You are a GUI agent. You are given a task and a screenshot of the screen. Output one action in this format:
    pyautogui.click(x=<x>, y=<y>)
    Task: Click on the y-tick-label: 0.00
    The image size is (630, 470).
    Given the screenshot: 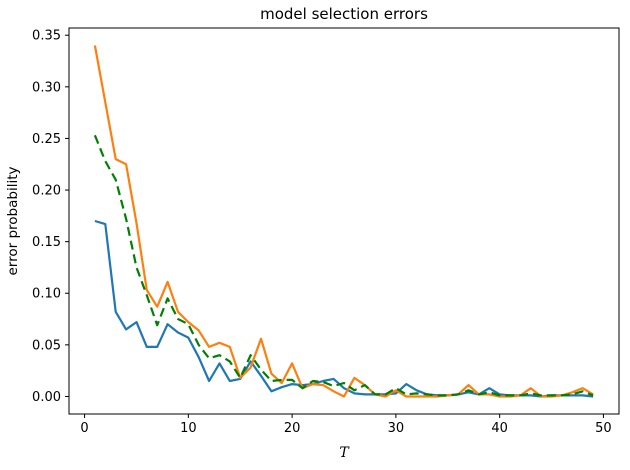 What is the action you would take?
    pyautogui.click(x=46, y=397)
    